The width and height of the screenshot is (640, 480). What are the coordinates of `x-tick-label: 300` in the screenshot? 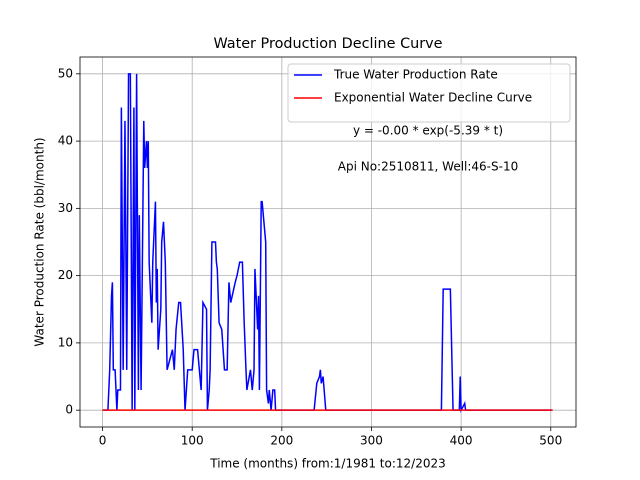 It's located at (371, 441).